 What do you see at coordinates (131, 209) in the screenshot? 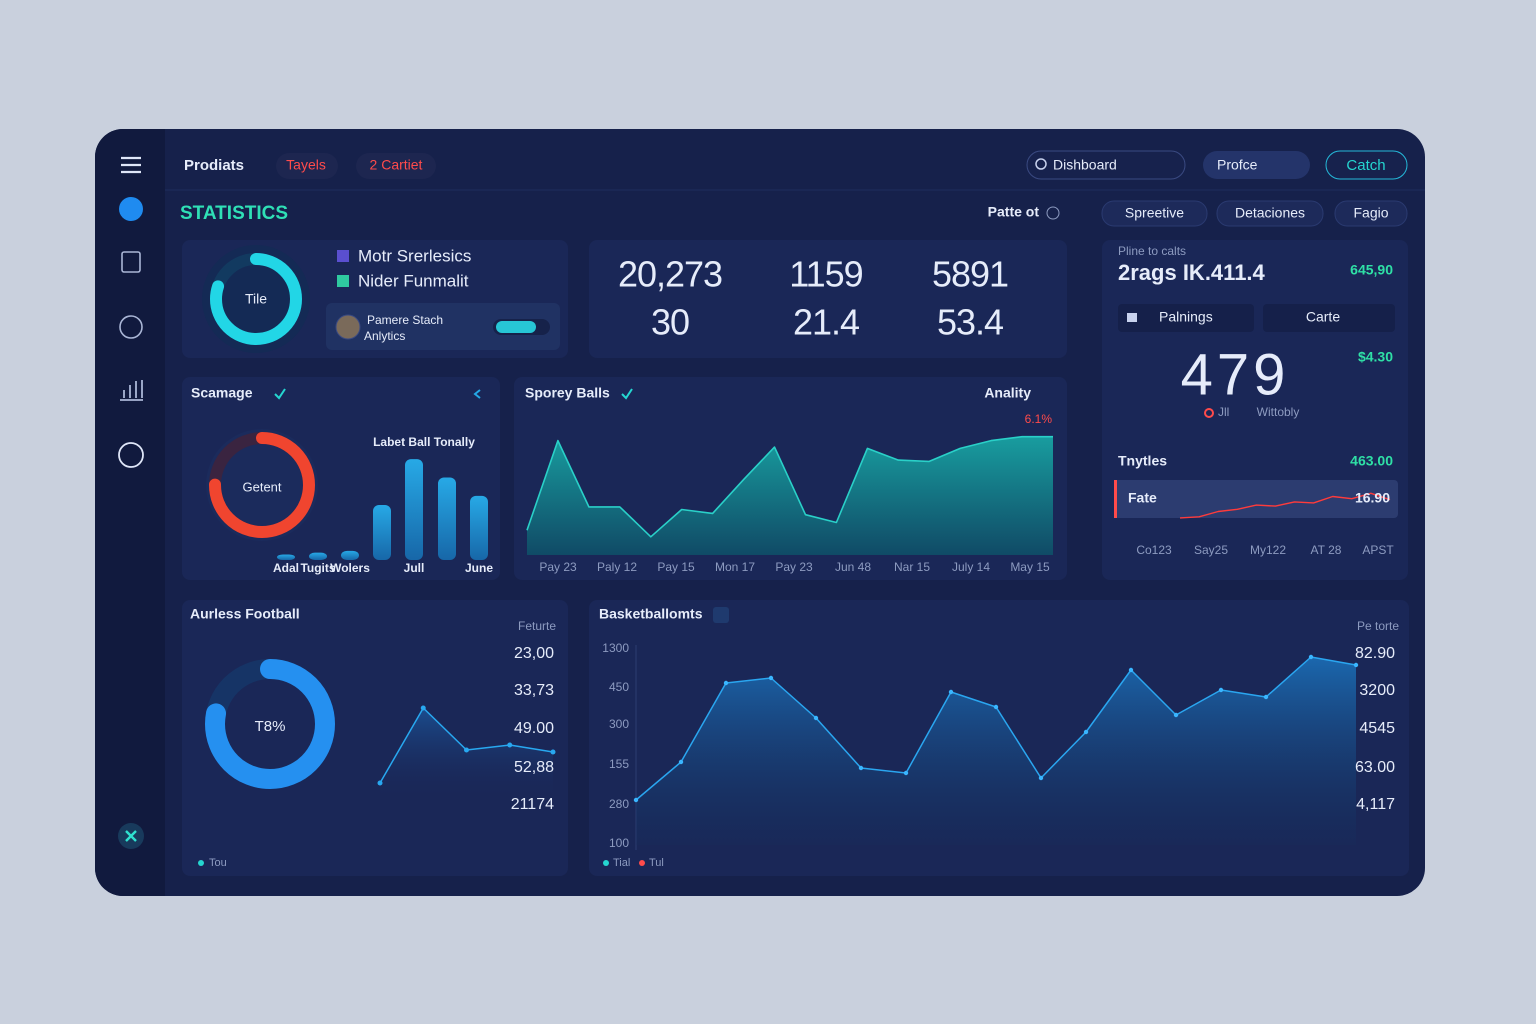
I see `profile-icon` at bounding box center [131, 209].